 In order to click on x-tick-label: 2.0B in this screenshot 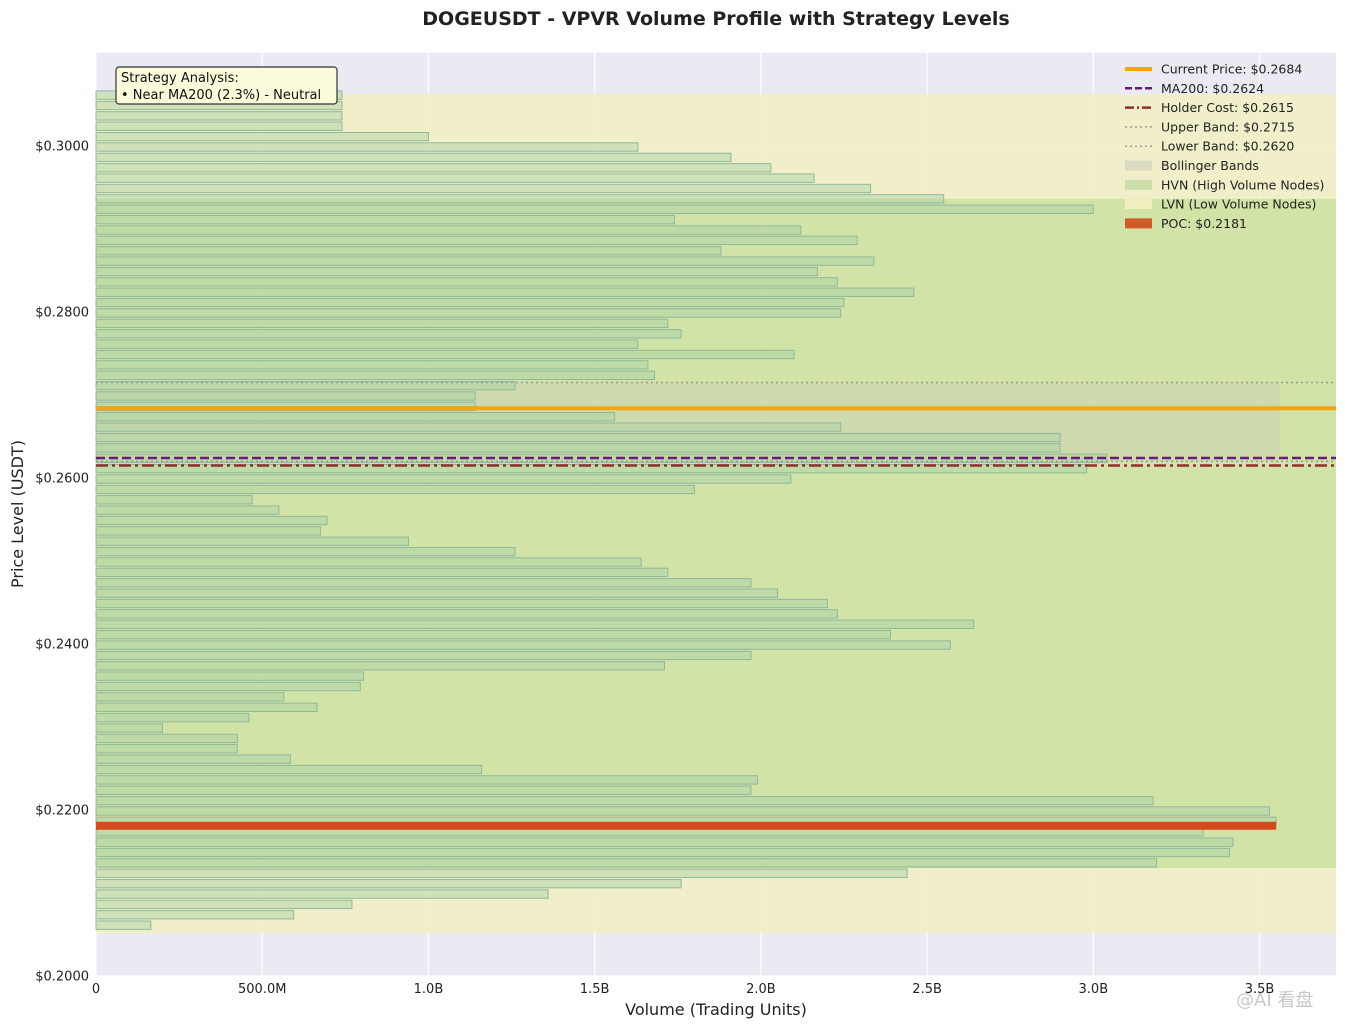, I will do `click(761, 989)`.